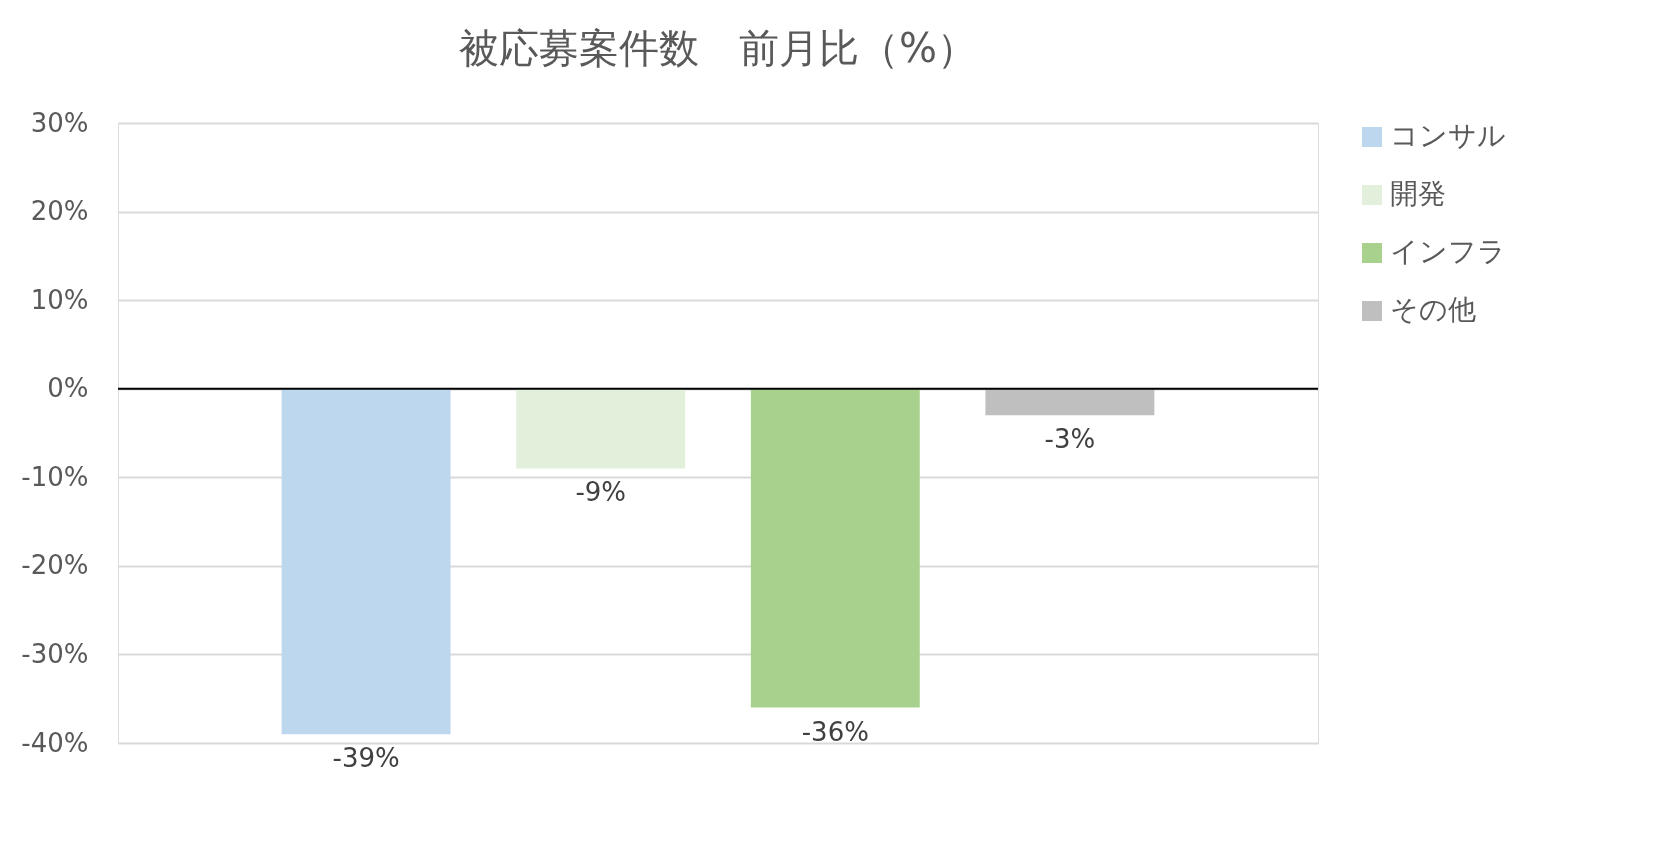 The image size is (1678, 853). I want to click on y-tick-label: 10%, so click(59, 299).